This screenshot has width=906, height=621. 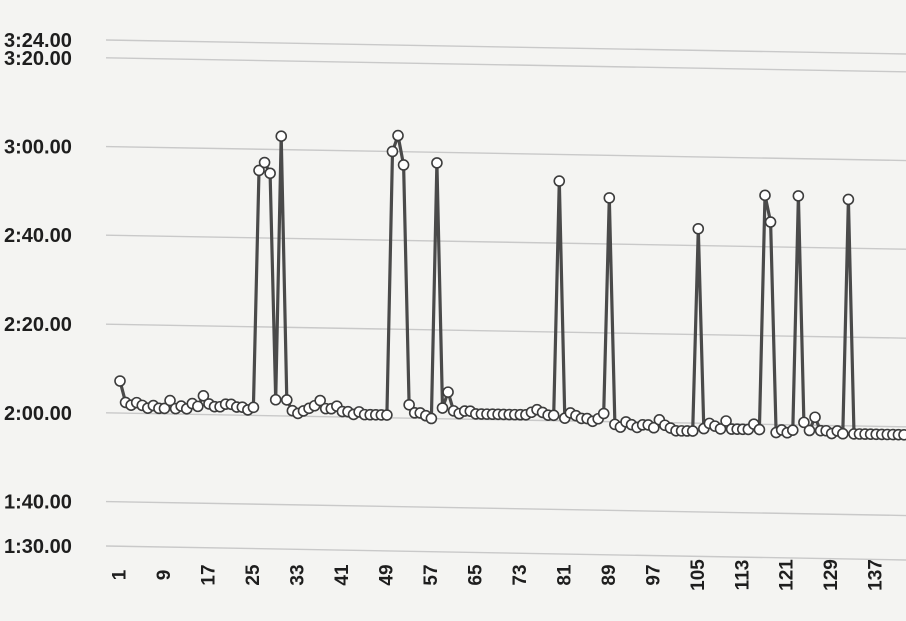 What do you see at coordinates (876, 575) in the screenshot?
I see `x-tick-label: 137` at bounding box center [876, 575].